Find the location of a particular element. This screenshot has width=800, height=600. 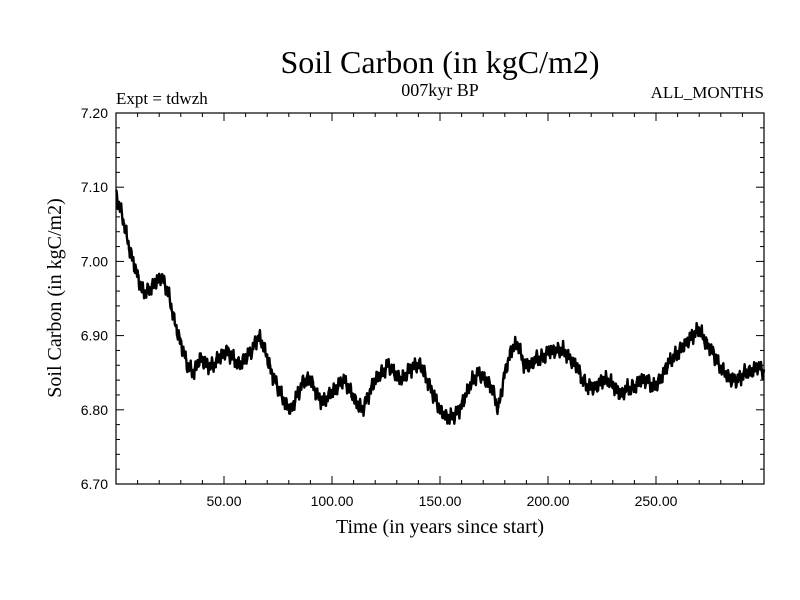

y-tick-label: 7.10 is located at coordinates (94, 187).